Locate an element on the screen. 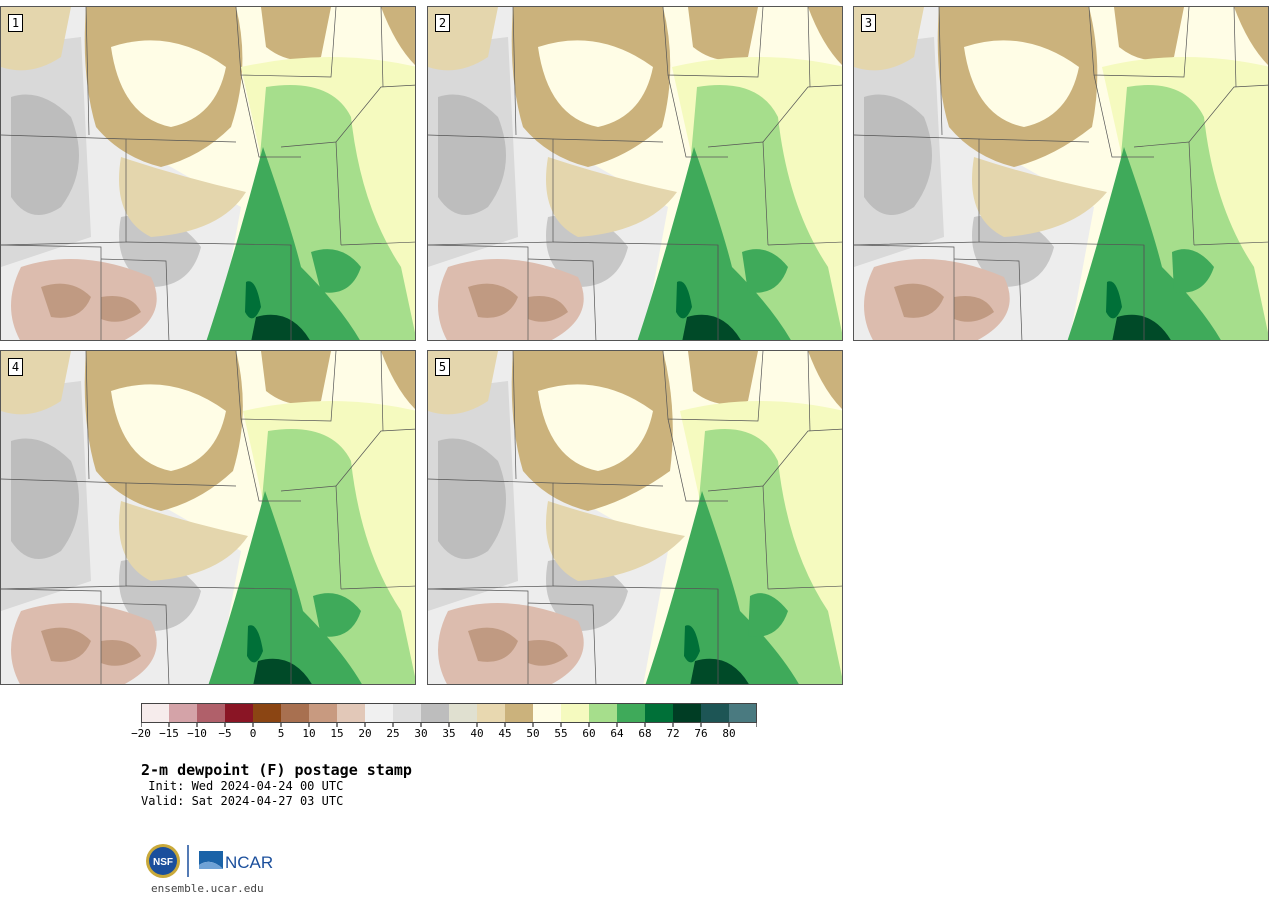  svg-text: NCAR is located at coordinates (249, 862).